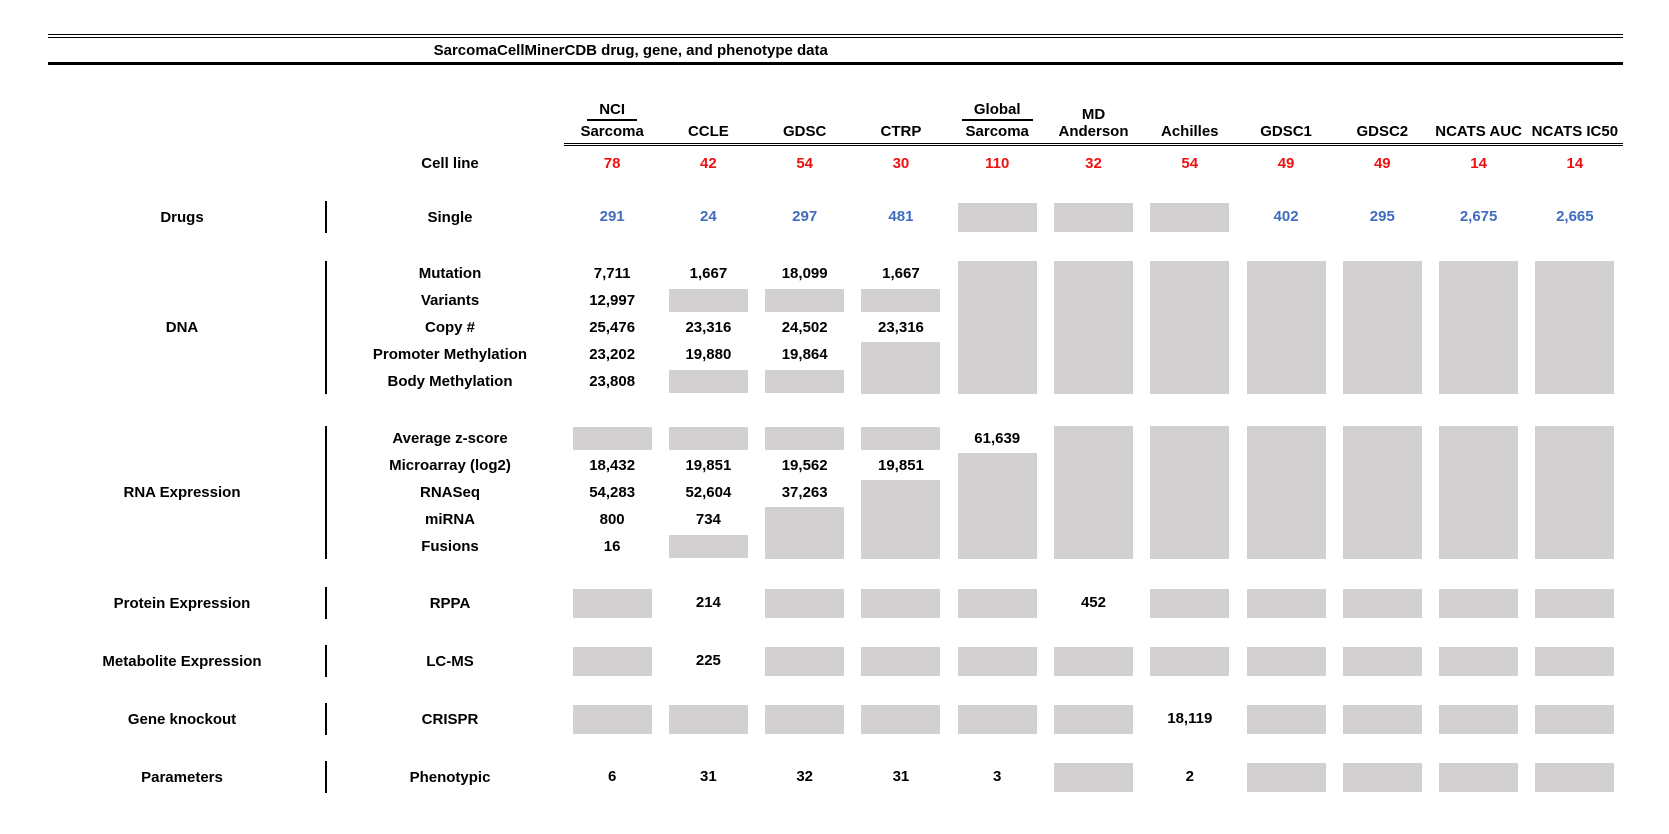 Image resolution: width=1669 pixels, height=834 pixels. Describe the element at coordinates (1190, 163) in the screenshot. I see `cell-line-count: 54` at that location.